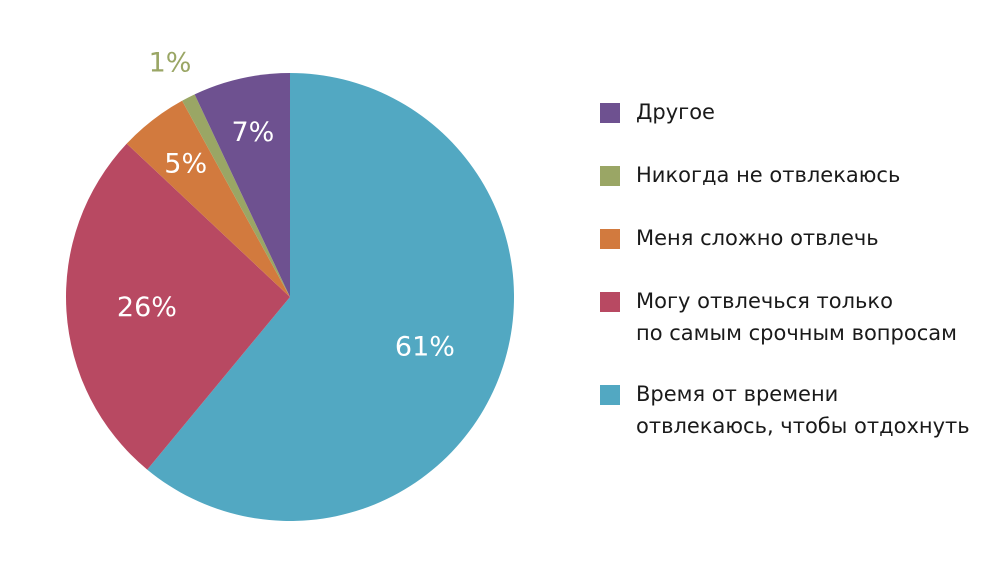 The image size is (1000, 580). Describe the element at coordinates (757, 238) in the screenshot. I see `legend-label-2: Меня сложно отвлечь` at that location.